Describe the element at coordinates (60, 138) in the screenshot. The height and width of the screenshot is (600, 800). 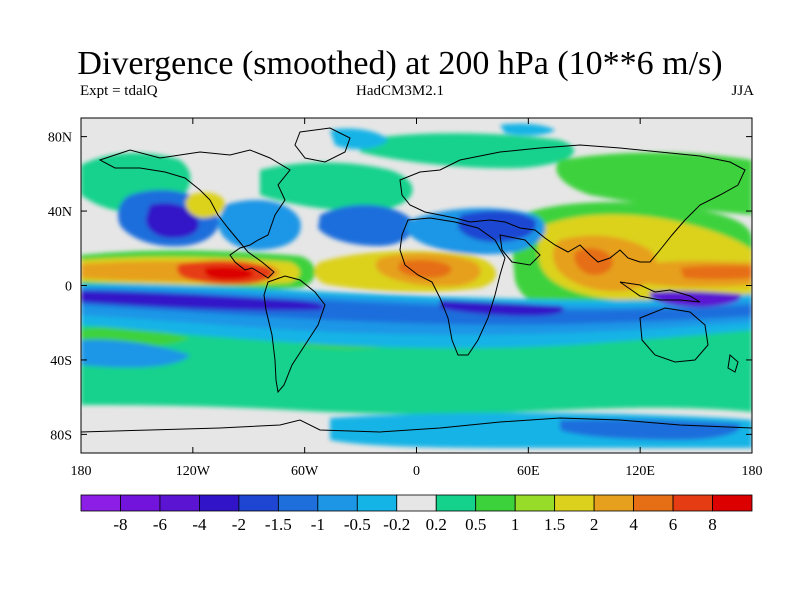
I see `lat-tick-label: 80N` at that location.